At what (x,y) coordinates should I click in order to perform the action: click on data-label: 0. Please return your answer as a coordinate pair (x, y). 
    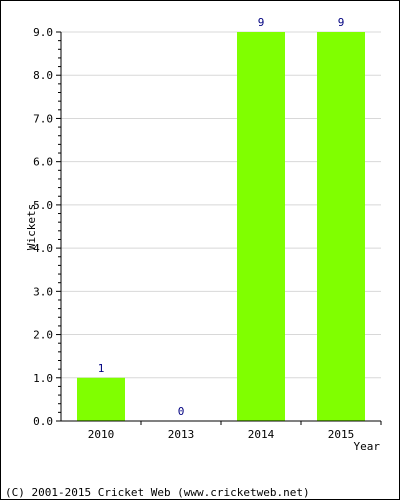
    Looking at the image, I should click on (181, 411).